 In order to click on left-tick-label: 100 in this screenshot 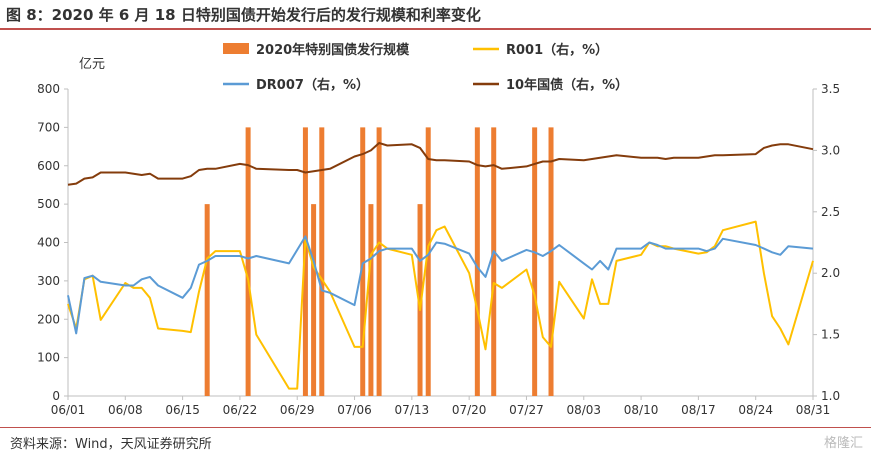, I will do `click(48, 358)`.